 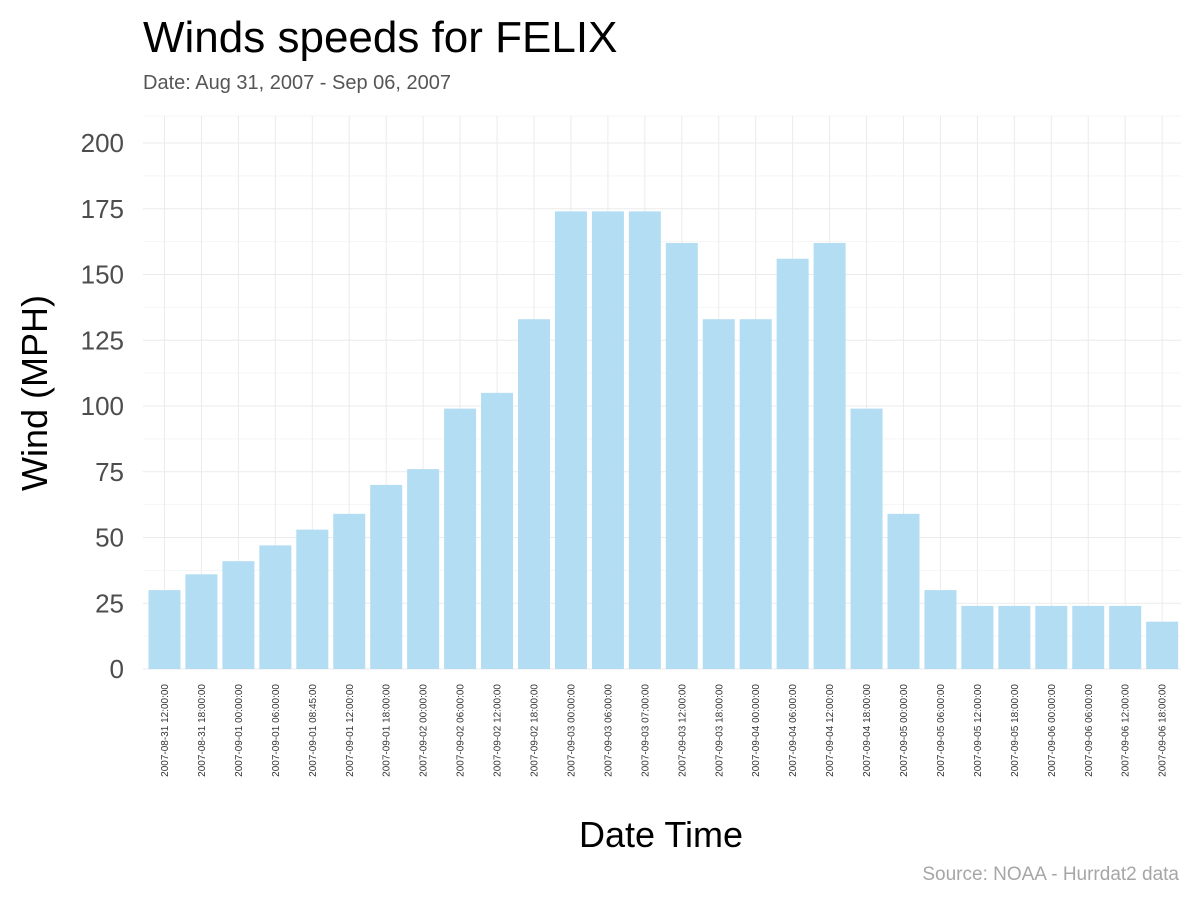 What do you see at coordinates (165, 730) in the screenshot?
I see `x-tick-label: 2007-08-31 12:00:00` at bounding box center [165, 730].